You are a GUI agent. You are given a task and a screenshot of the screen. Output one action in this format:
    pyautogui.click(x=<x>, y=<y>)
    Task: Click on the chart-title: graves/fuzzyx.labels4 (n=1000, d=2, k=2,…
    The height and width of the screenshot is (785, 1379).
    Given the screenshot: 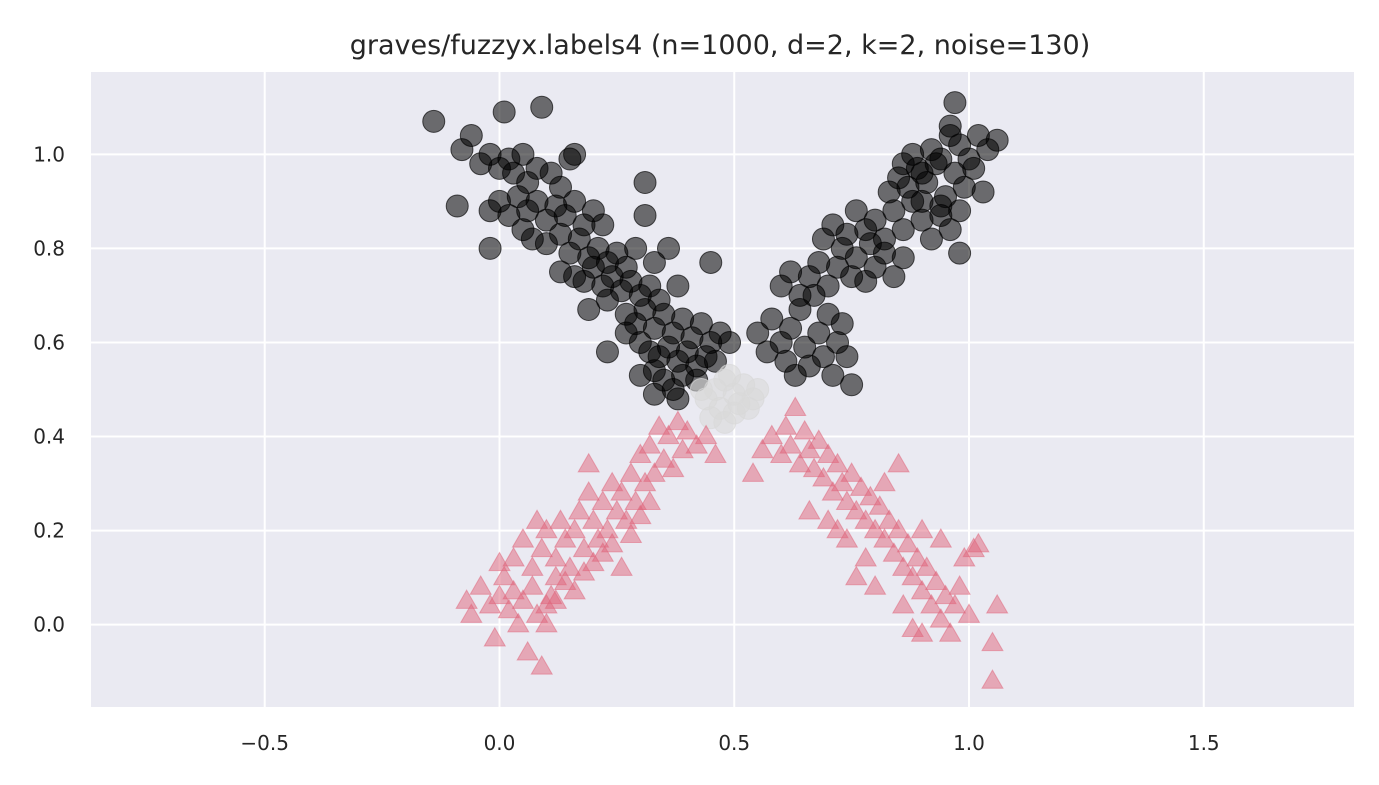 What is the action you would take?
    pyautogui.click(x=720, y=45)
    